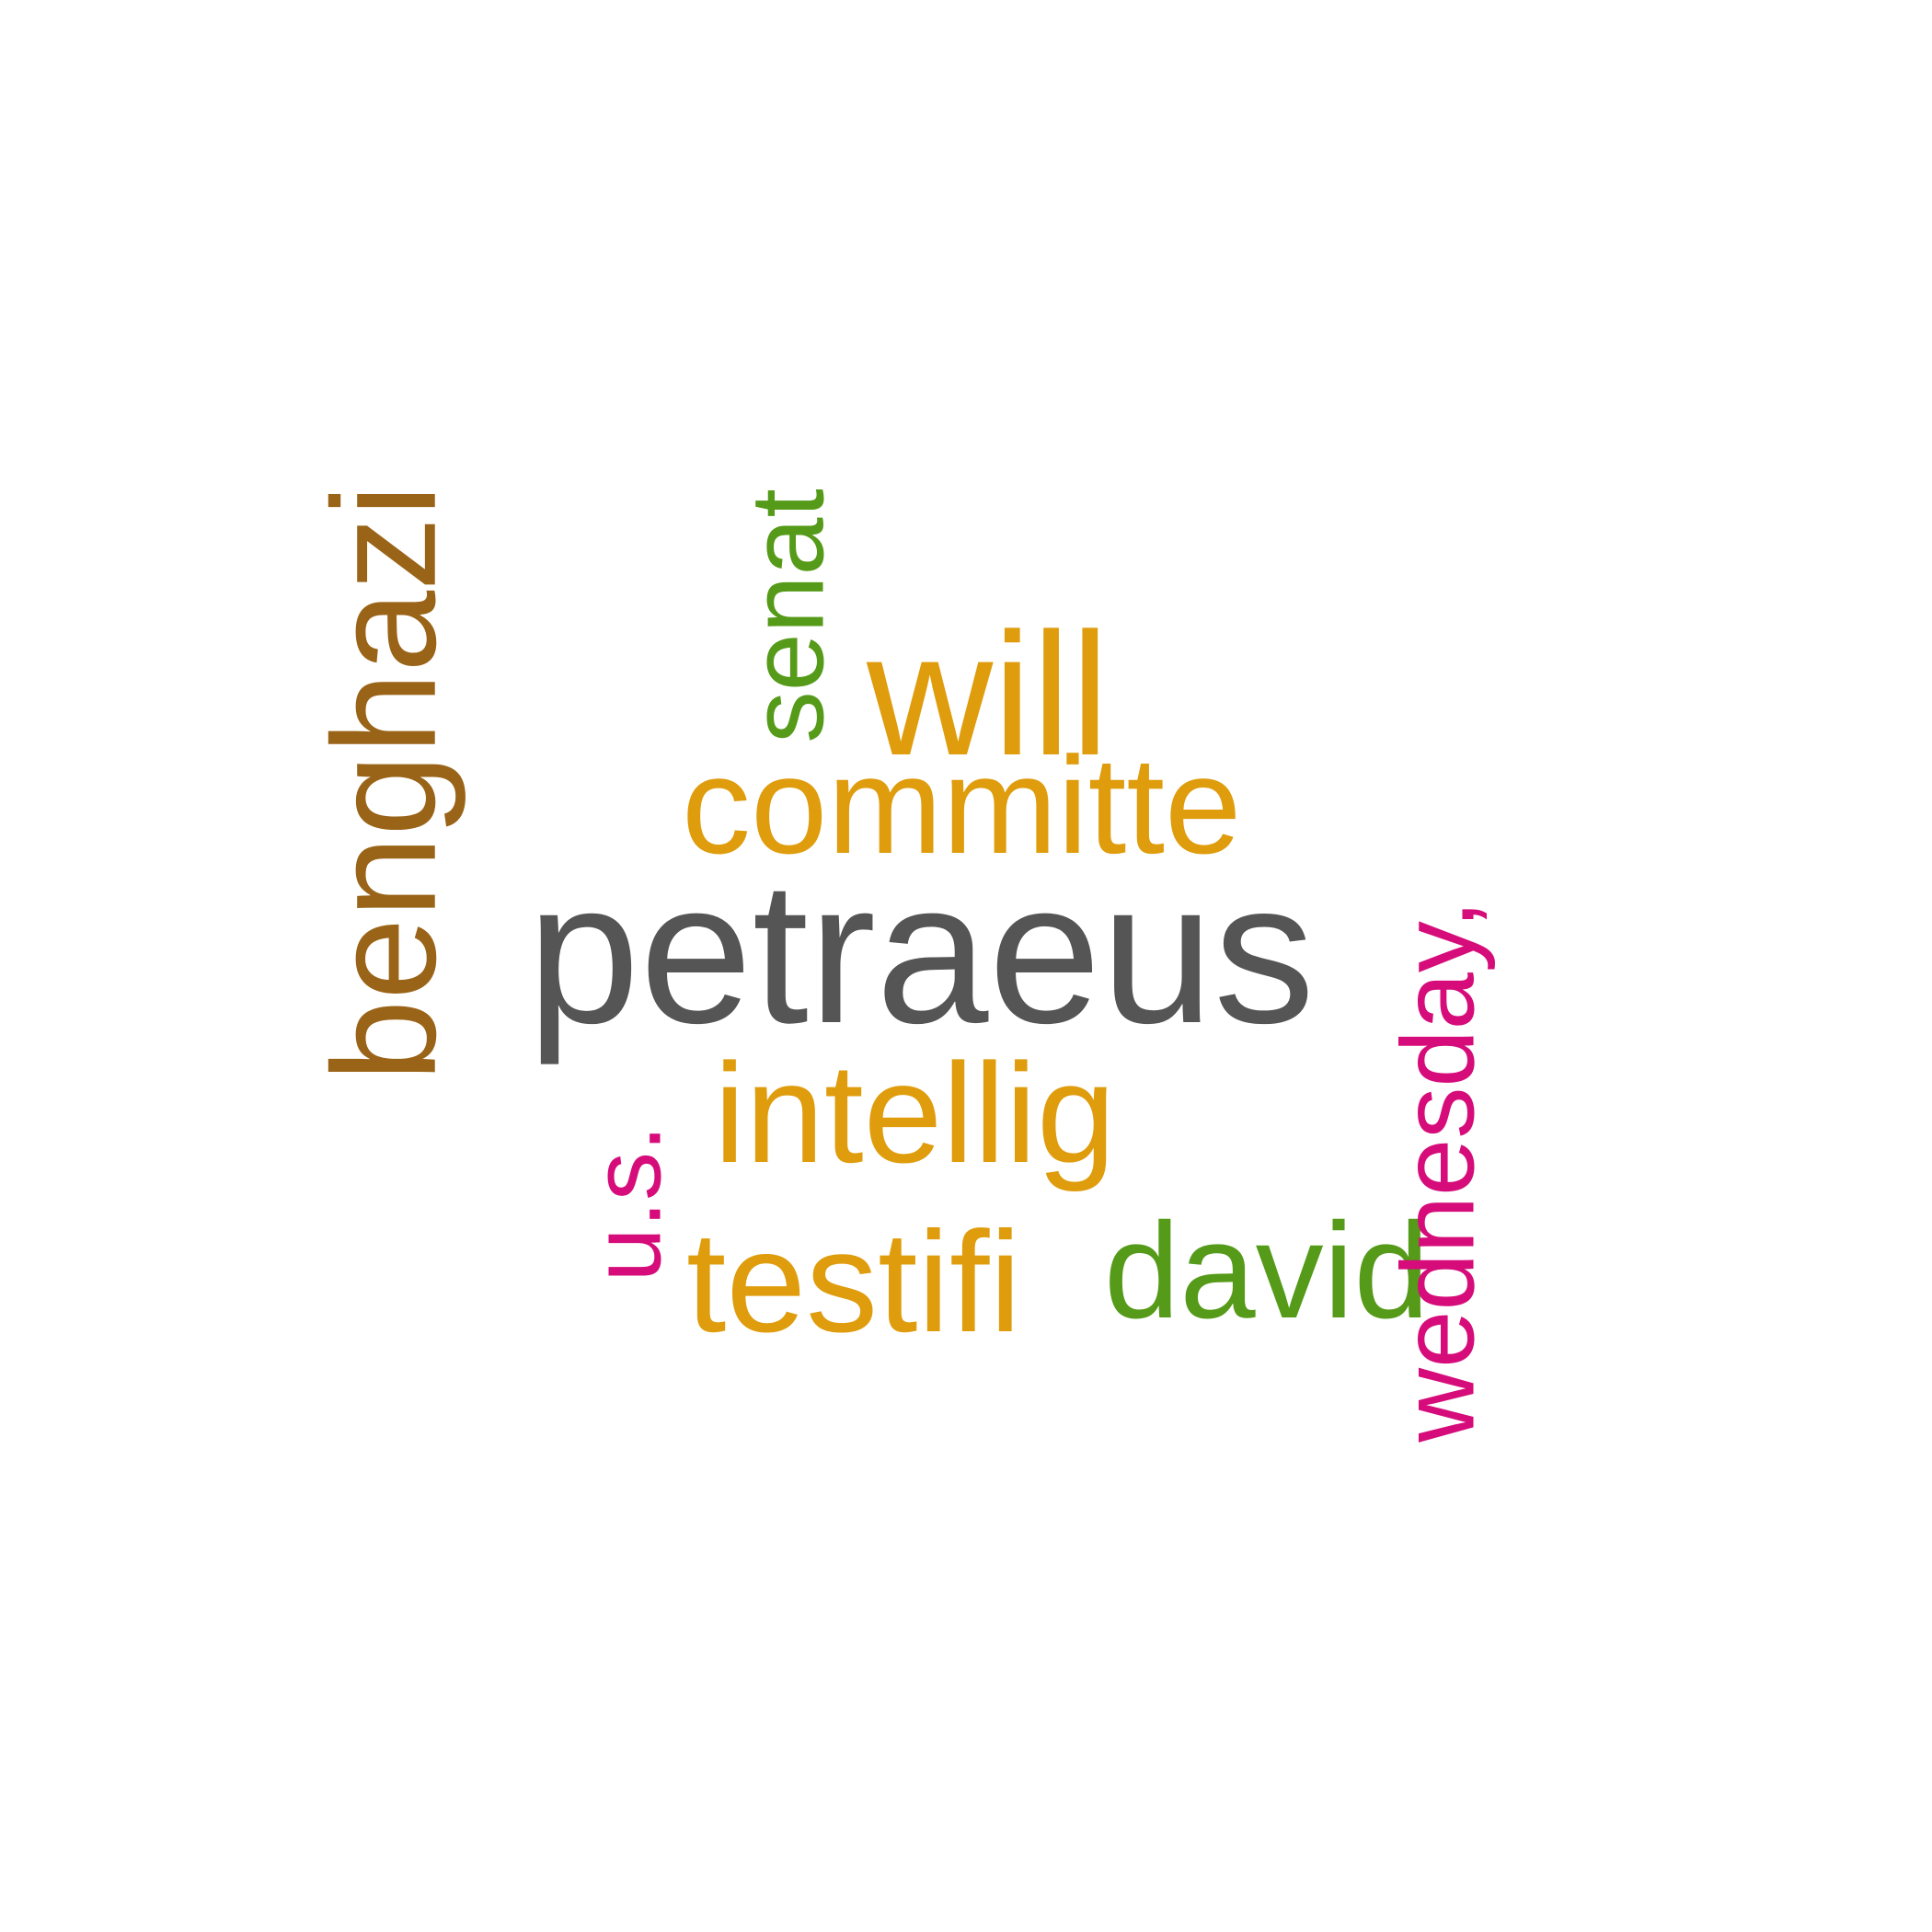 The width and height of the screenshot is (1932, 1932). I want to click on word-david: david, so click(1267, 1271).